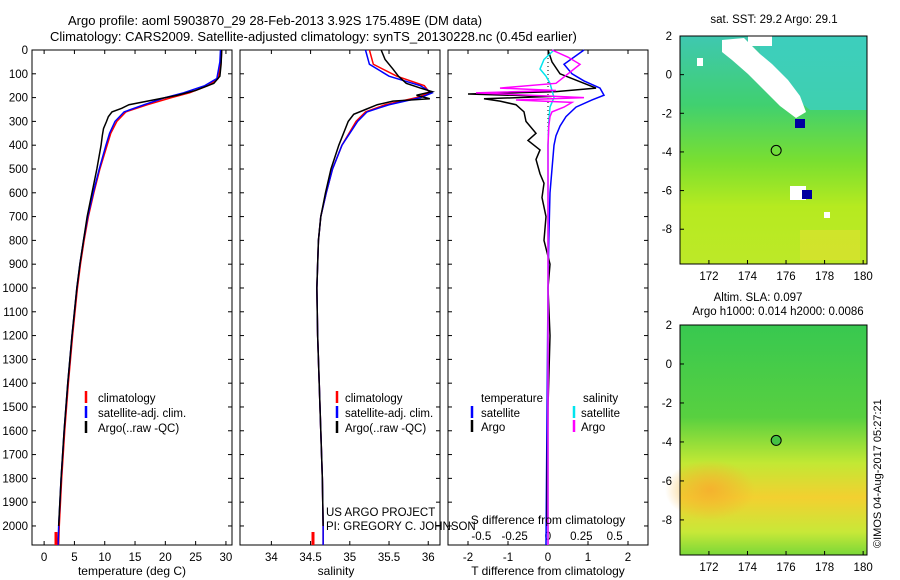  Describe the element at coordinates (710, 490) in the screenshot. I see `sla-hot-patch` at that location.